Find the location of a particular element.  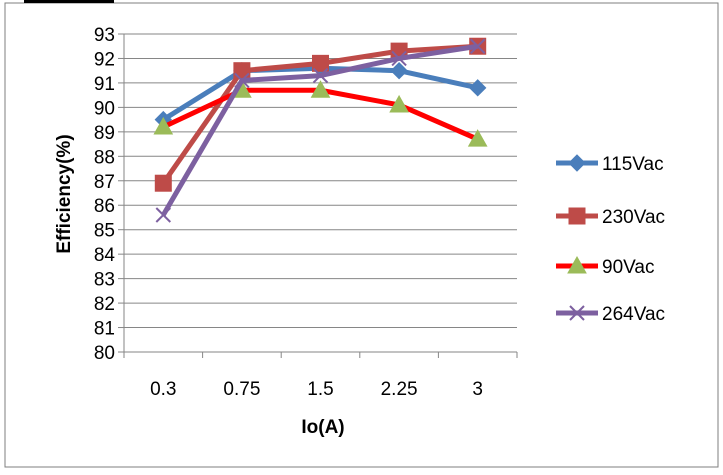

y-tick-label: 82 is located at coordinates (104, 304).